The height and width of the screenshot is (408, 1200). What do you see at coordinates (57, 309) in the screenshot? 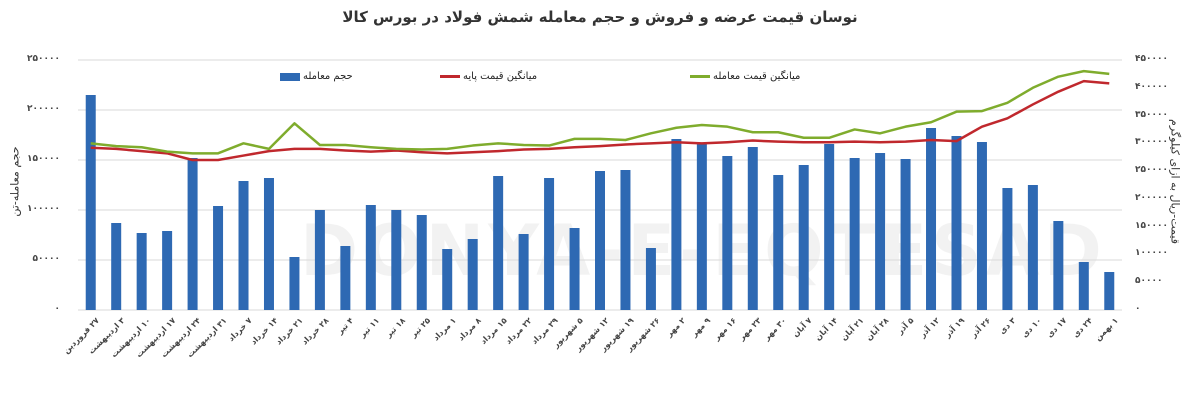
I see `y-tick-left: ۰` at bounding box center [57, 309].